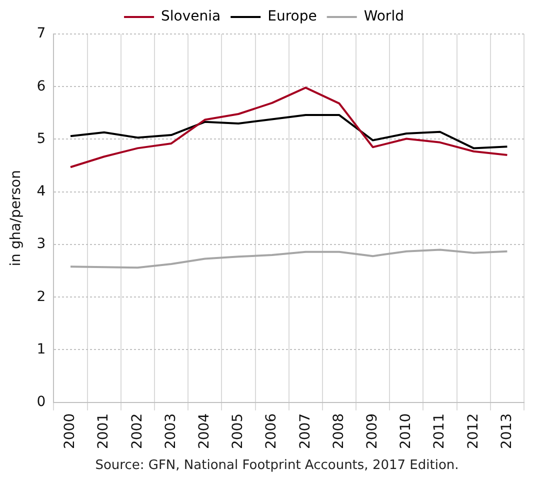 The height and width of the screenshot is (482, 534). I want to click on y-tick-label: 1, so click(41, 349).